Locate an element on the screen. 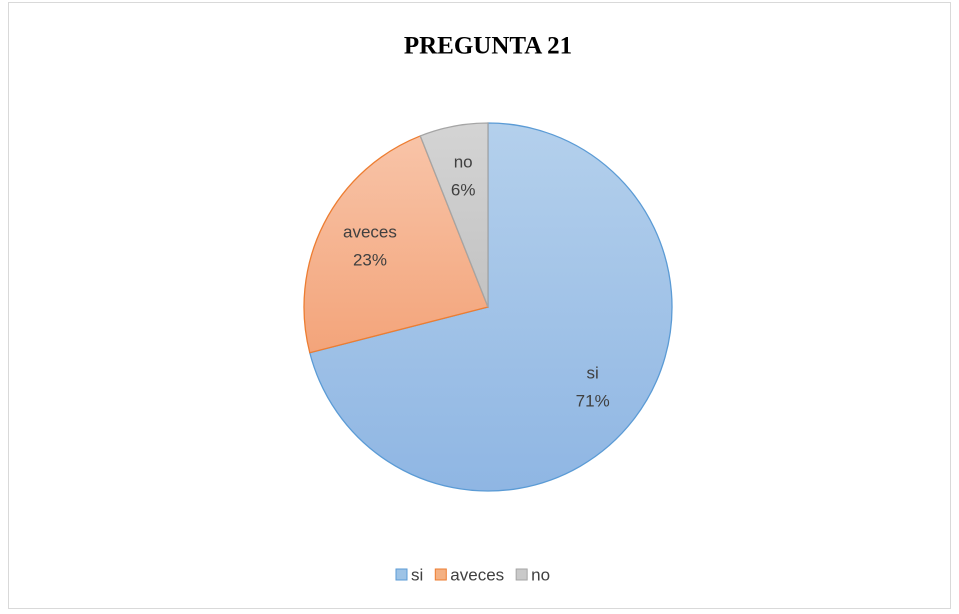  slice-value-label: 23% is located at coordinates (370, 259).